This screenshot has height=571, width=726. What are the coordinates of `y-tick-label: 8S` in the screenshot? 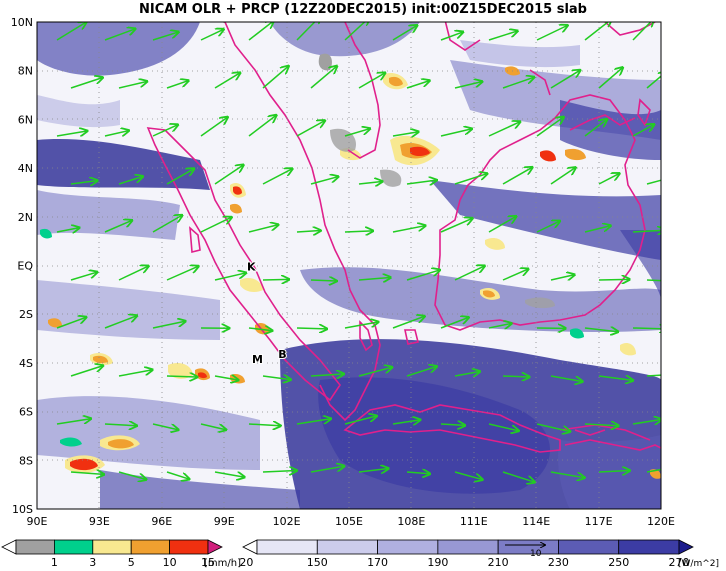 It's located at (26, 460).